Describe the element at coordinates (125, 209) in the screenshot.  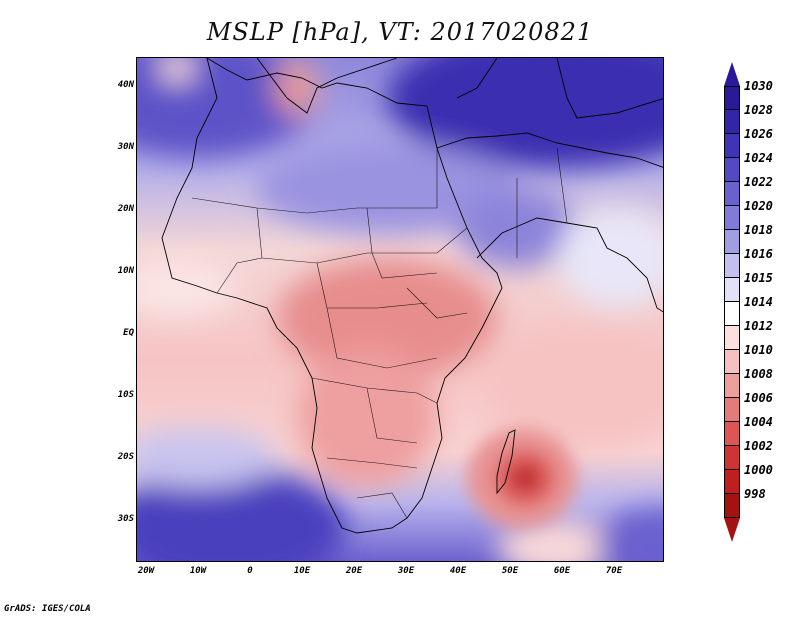
I see `y-tick-20n: 20N` at that location.